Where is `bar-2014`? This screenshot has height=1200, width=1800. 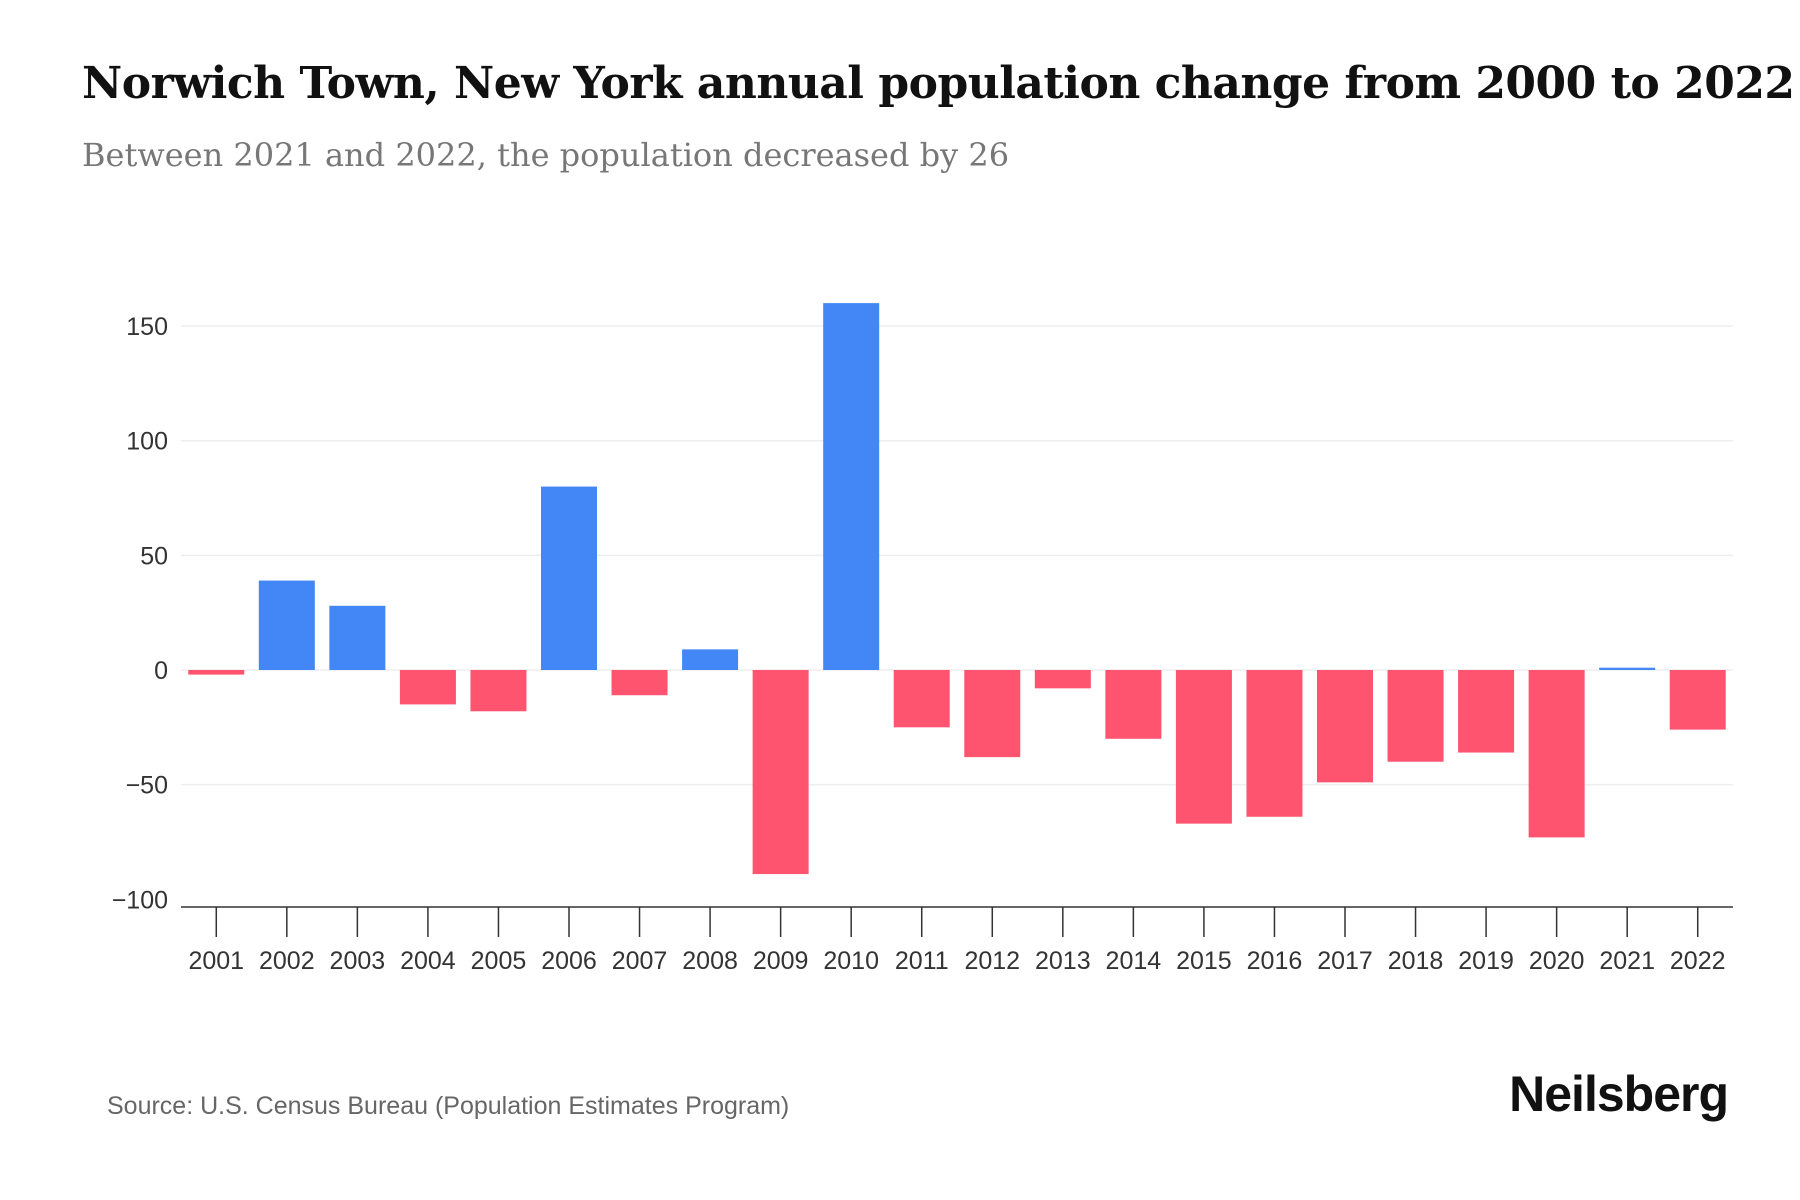 bar-2014 is located at coordinates (1133, 704).